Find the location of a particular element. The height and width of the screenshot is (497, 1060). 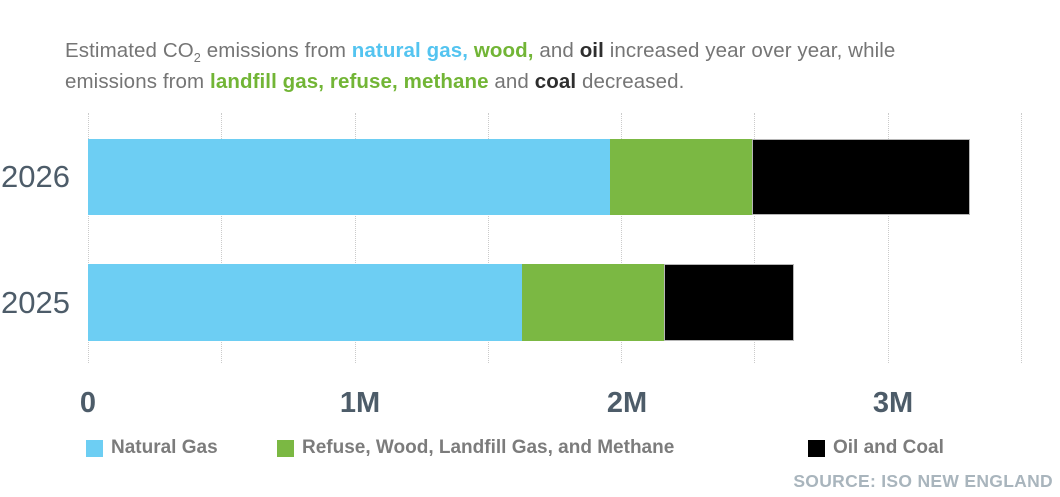

x-axis-tick-1m: 1M is located at coordinates (360, 403).